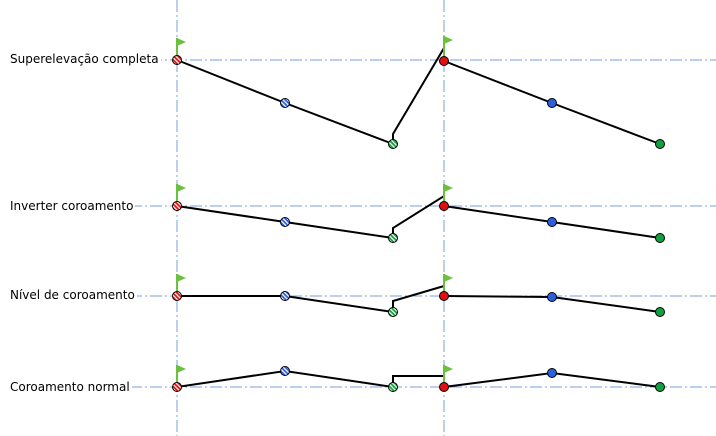  I want to click on row-label-normal-crown: Coroamento normal, so click(71, 387).